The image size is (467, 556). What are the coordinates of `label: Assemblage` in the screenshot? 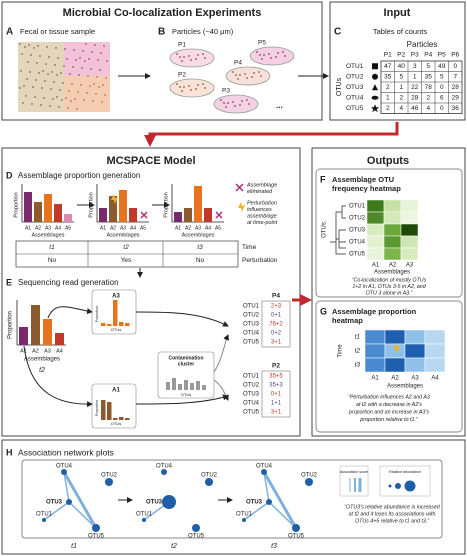 It's located at (261, 185).